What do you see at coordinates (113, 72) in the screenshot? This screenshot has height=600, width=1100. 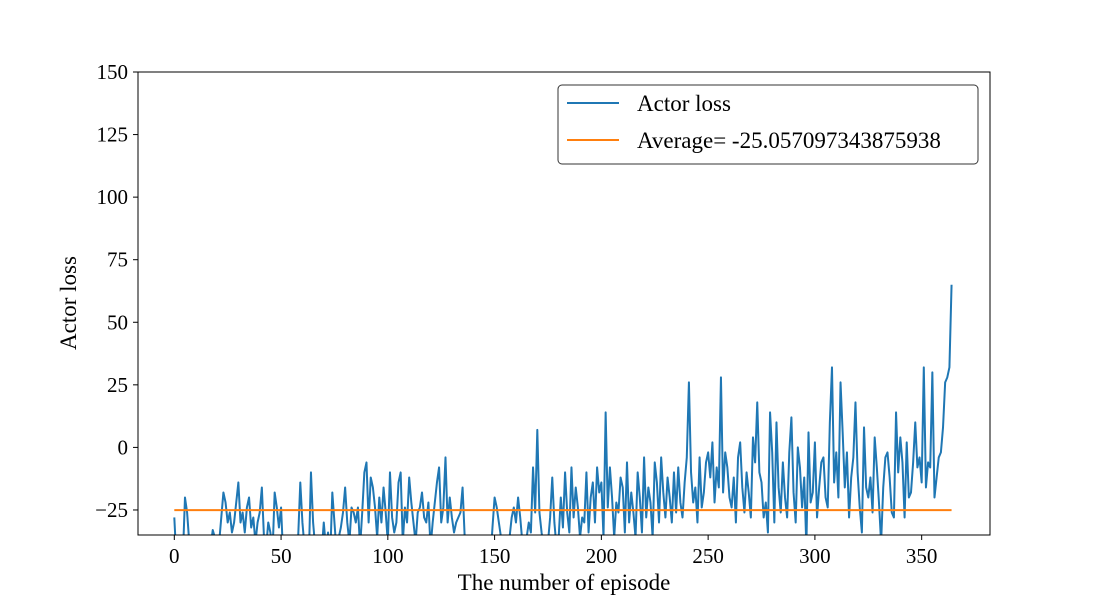 I see `y-tick-label: 150` at bounding box center [113, 72].